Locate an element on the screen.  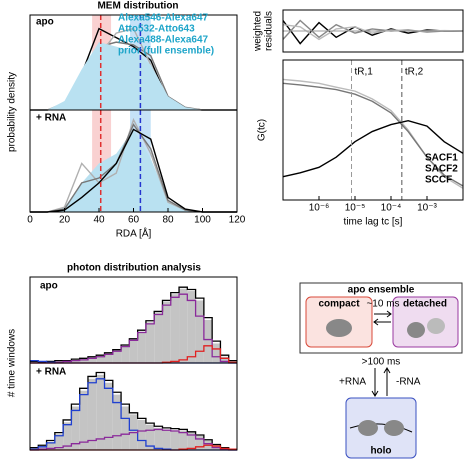
x-tick-label: 10⁻⁶ is located at coordinates (319, 208).